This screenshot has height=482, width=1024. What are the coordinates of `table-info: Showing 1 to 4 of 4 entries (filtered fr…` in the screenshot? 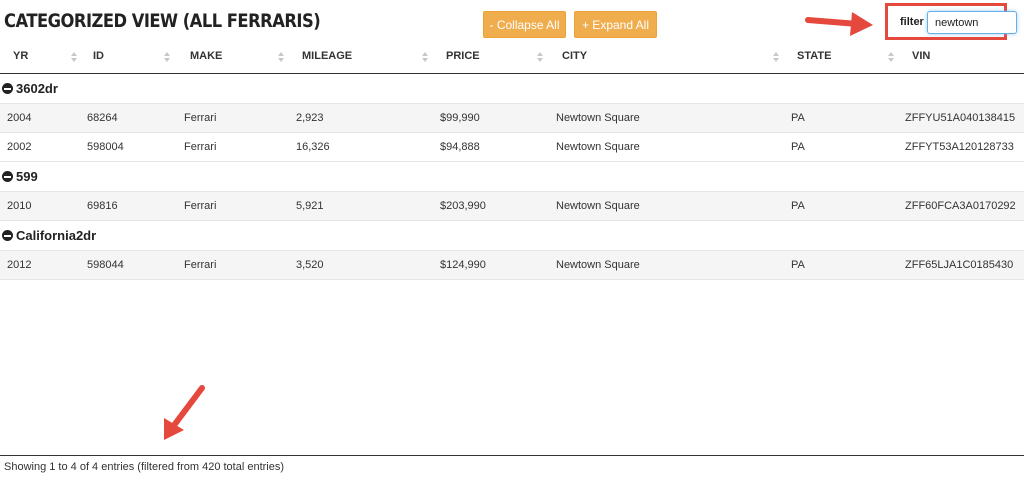 It's located at (144, 467).